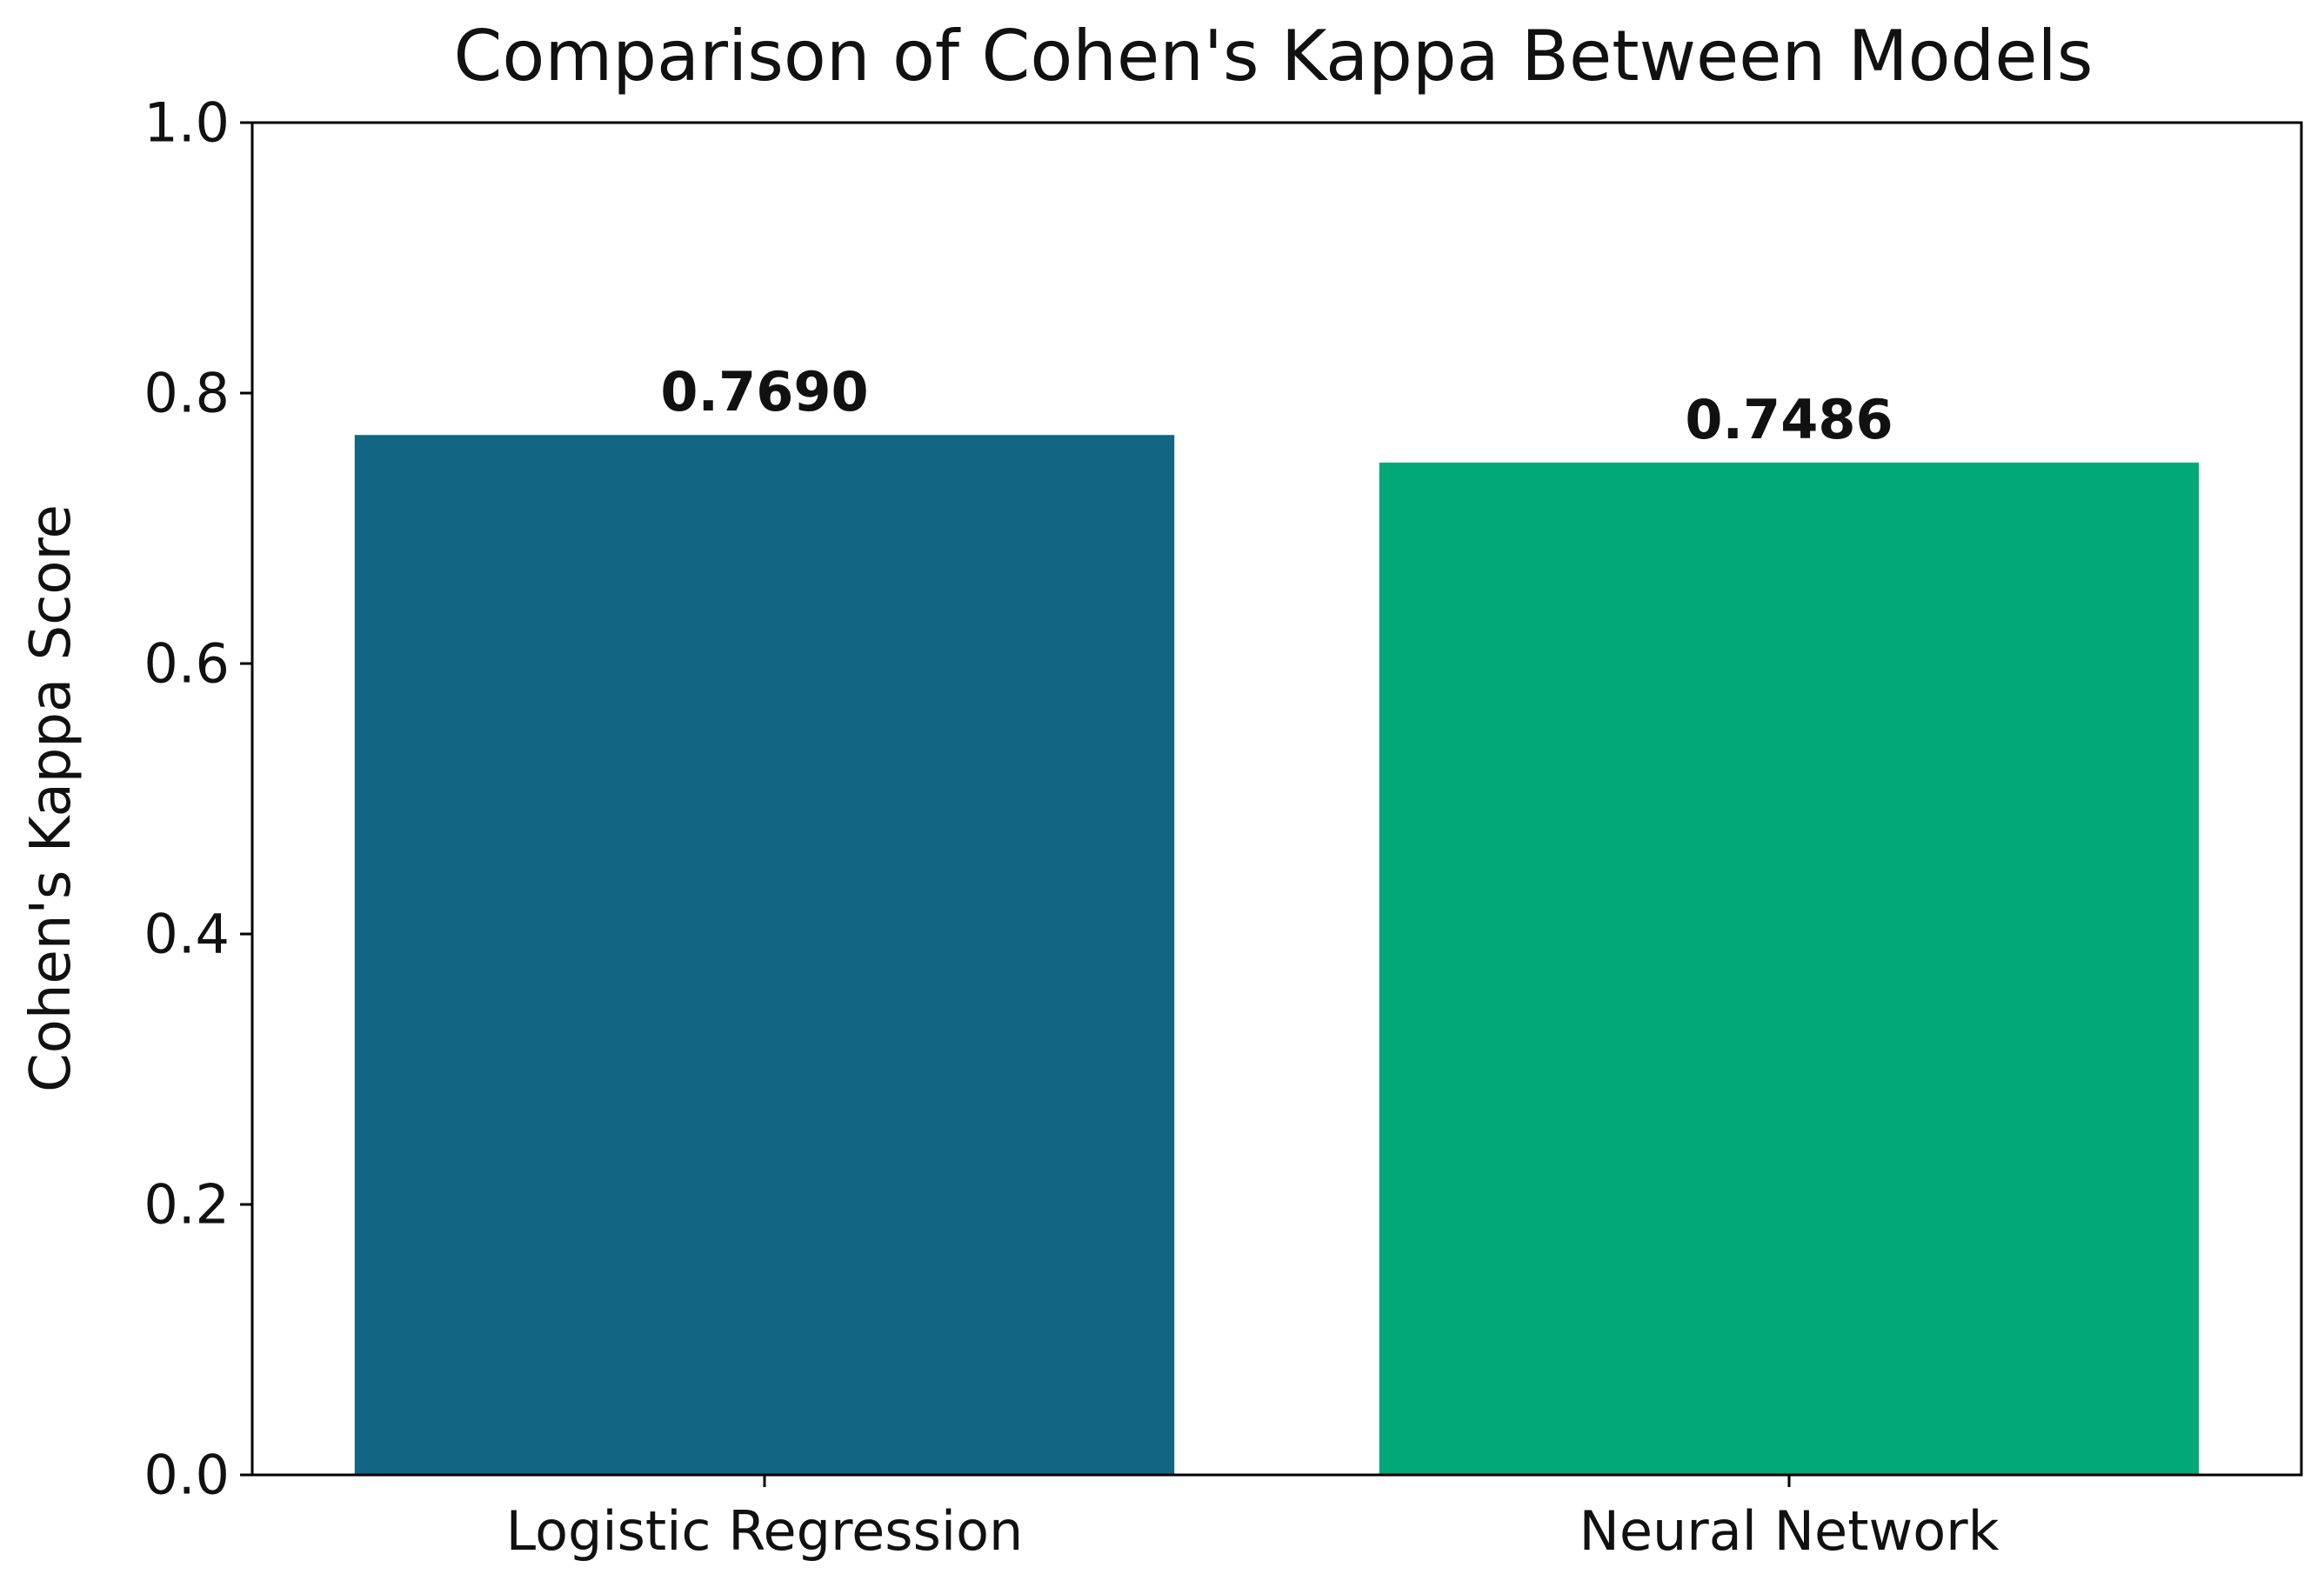 This screenshot has width=2324, height=1581. Describe the element at coordinates (187, 393) in the screenshot. I see `y-tick-label-4: 0.8` at that location.